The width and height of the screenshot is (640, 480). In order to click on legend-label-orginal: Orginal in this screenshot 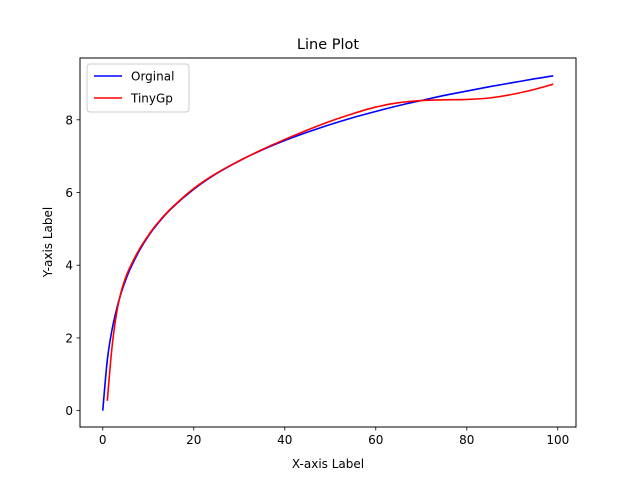, I will do `click(152, 77)`.